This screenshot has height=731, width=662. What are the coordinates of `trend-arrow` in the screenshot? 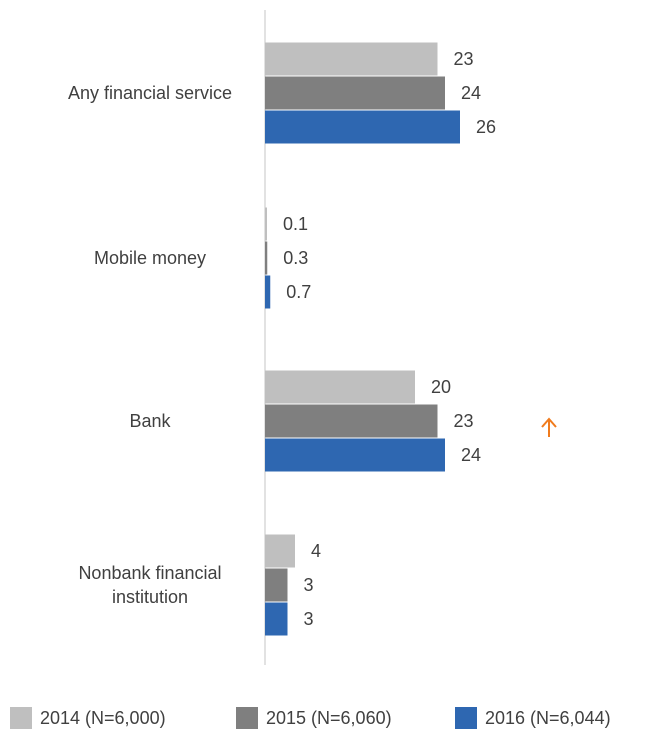 It's located at (549, 427).